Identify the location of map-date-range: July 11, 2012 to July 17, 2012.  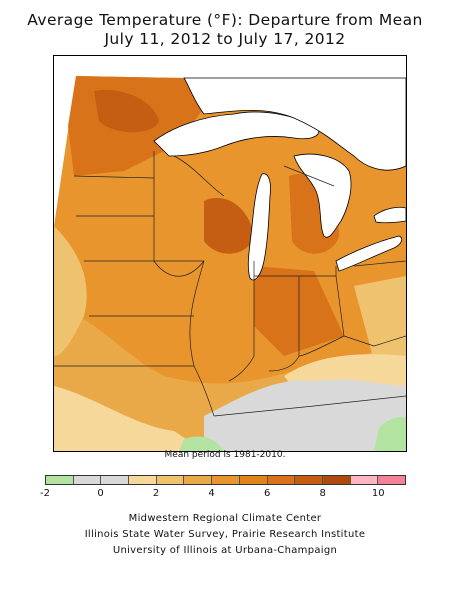
(225, 39).